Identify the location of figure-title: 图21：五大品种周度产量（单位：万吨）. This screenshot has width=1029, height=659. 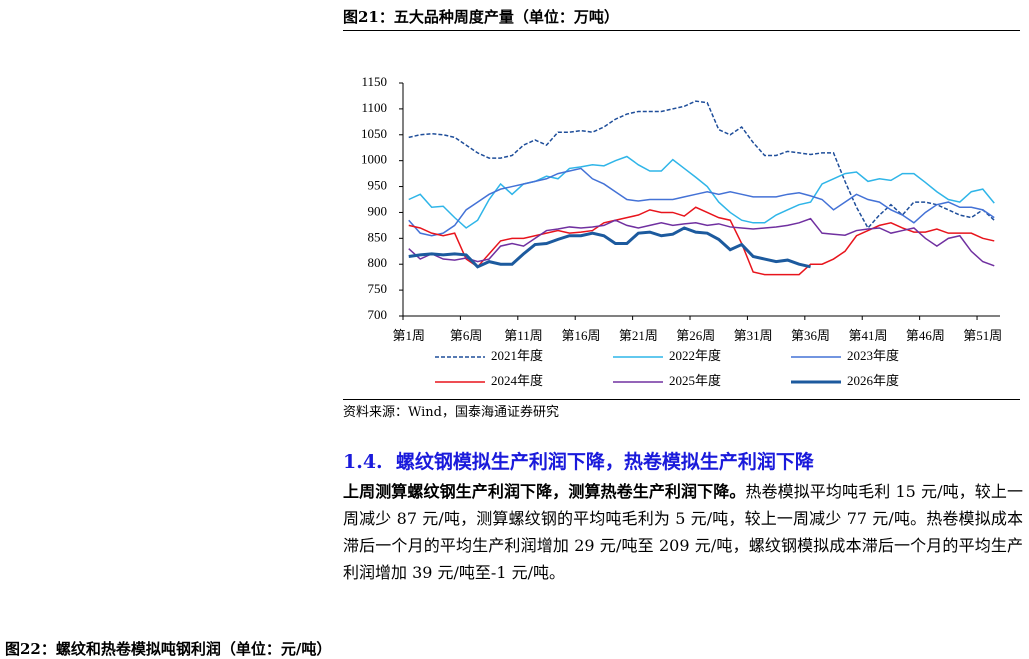
(681, 18).